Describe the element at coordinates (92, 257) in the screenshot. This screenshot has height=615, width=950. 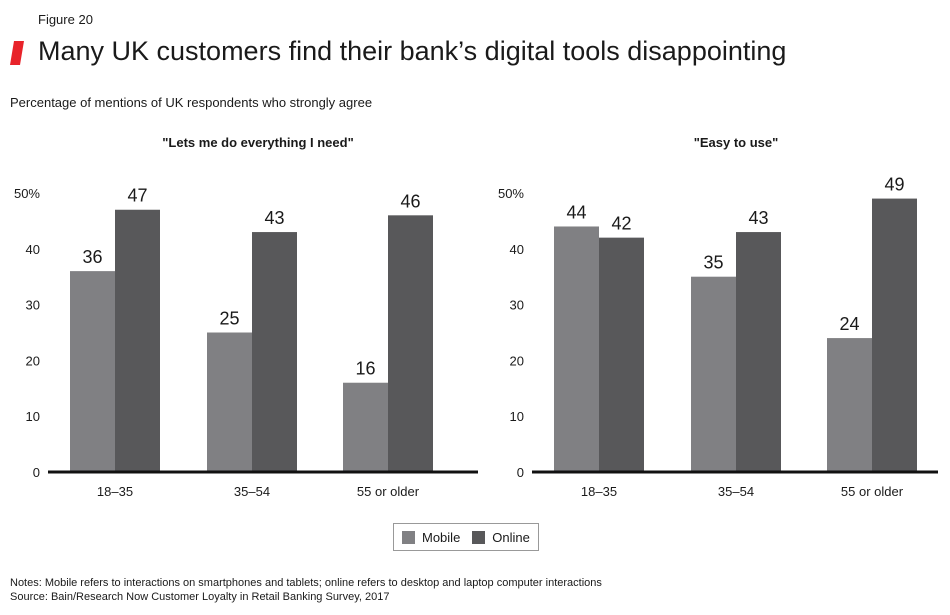
I see `data-label: 36` at that location.